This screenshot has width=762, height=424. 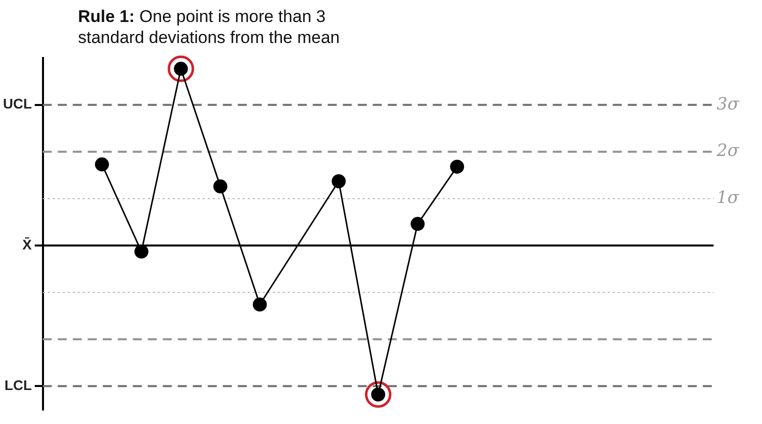 I want to click on y-tick-label: 1σ, so click(x=728, y=198).